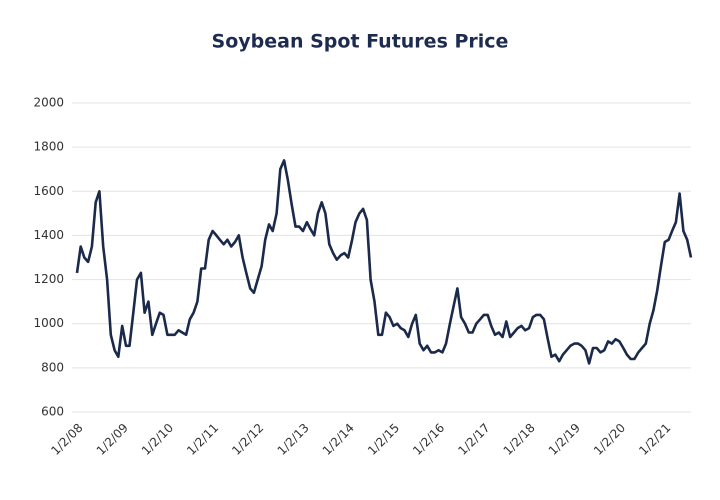  I want to click on x-tick-label: 1/2/19, so click(564, 439).